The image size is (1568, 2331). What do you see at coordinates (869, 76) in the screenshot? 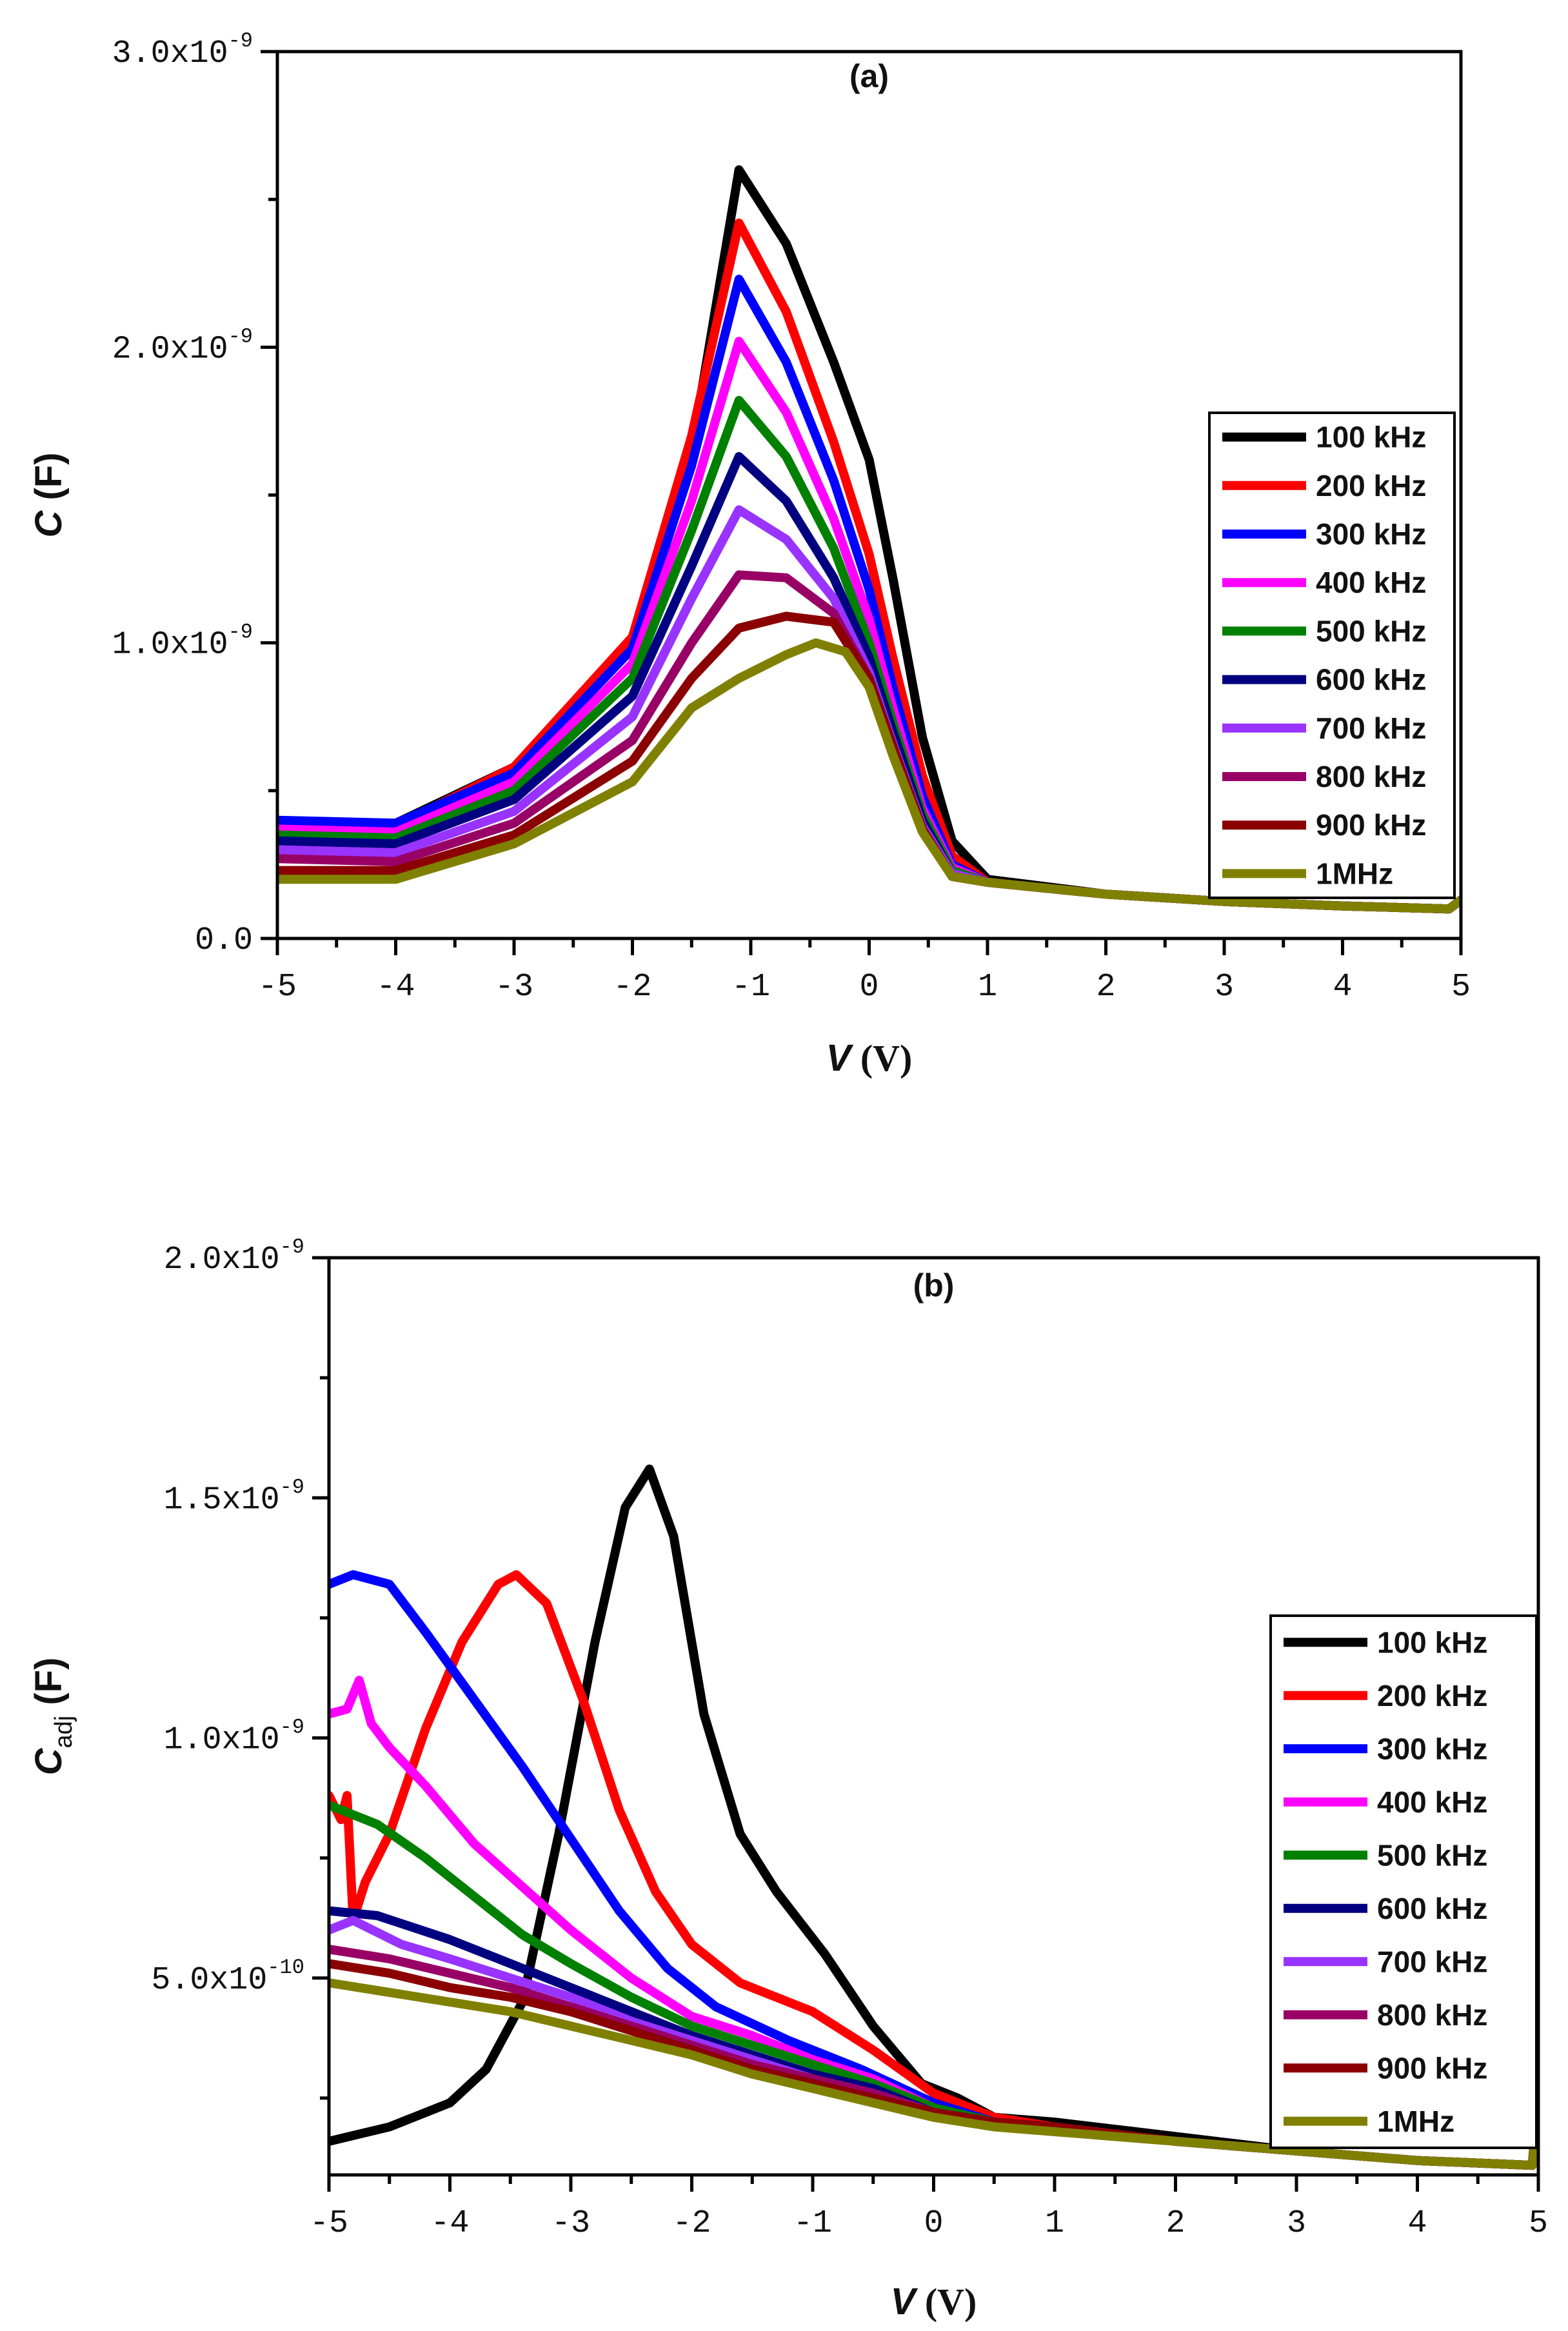
I see `panel-label: (a)` at bounding box center [869, 76].